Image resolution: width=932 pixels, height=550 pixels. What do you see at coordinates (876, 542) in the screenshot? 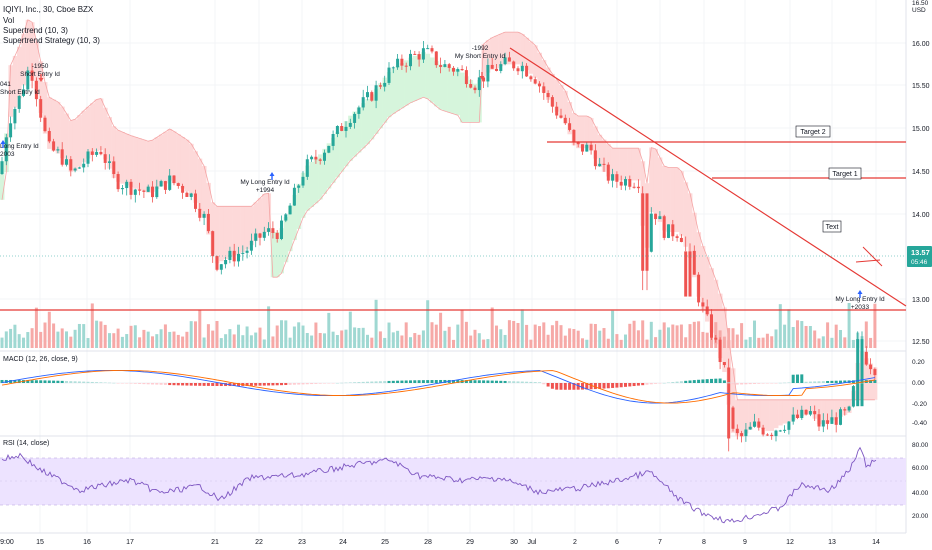
I see `time-tick-label: 14` at bounding box center [876, 542].